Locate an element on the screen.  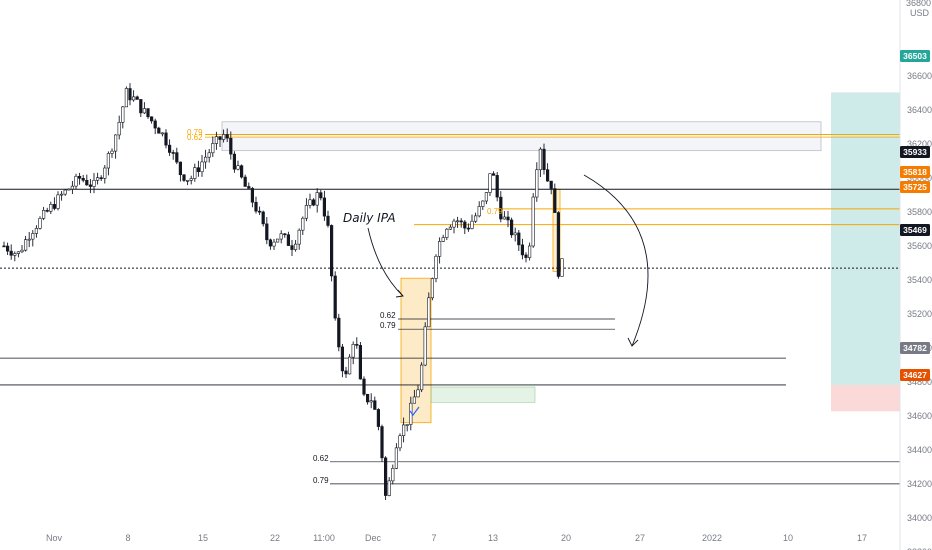
x-tick-label: 20 is located at coordinates (566, 538).